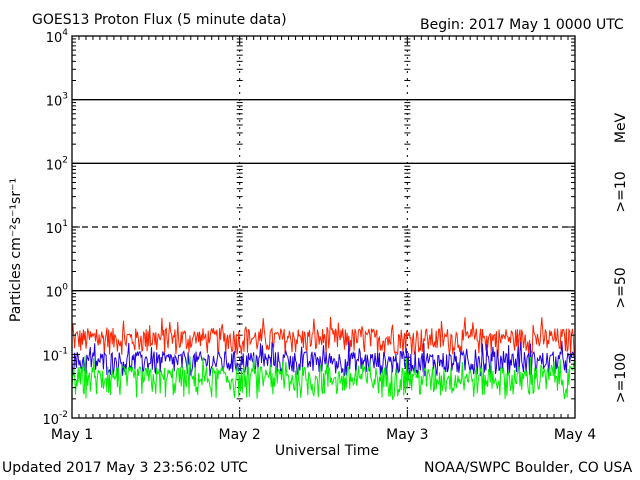 This screenshot has width=640, height=480. Describe the element at coordinates (528, 468) in the screenshot. I see `credit-label: NOAA/SWPC Boulder, CO USA` at that location.